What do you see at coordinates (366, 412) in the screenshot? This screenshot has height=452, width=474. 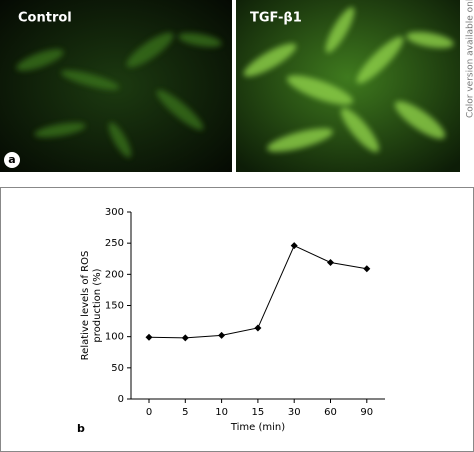 I see `x-tick-label: 90` at bounding box center [366, 412].